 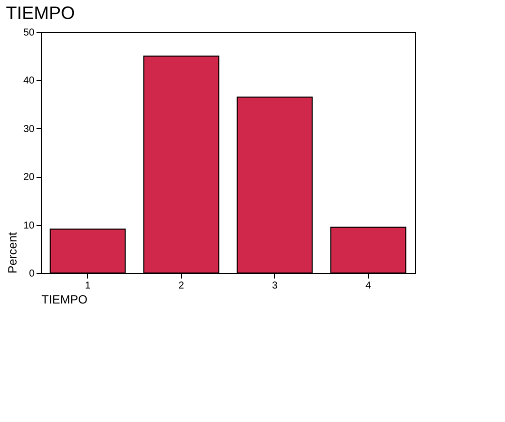 What do you see at coordinates (87, 286) in the screenshot?
I see `x-tick-label: 1` at bounding box center [87, 286].